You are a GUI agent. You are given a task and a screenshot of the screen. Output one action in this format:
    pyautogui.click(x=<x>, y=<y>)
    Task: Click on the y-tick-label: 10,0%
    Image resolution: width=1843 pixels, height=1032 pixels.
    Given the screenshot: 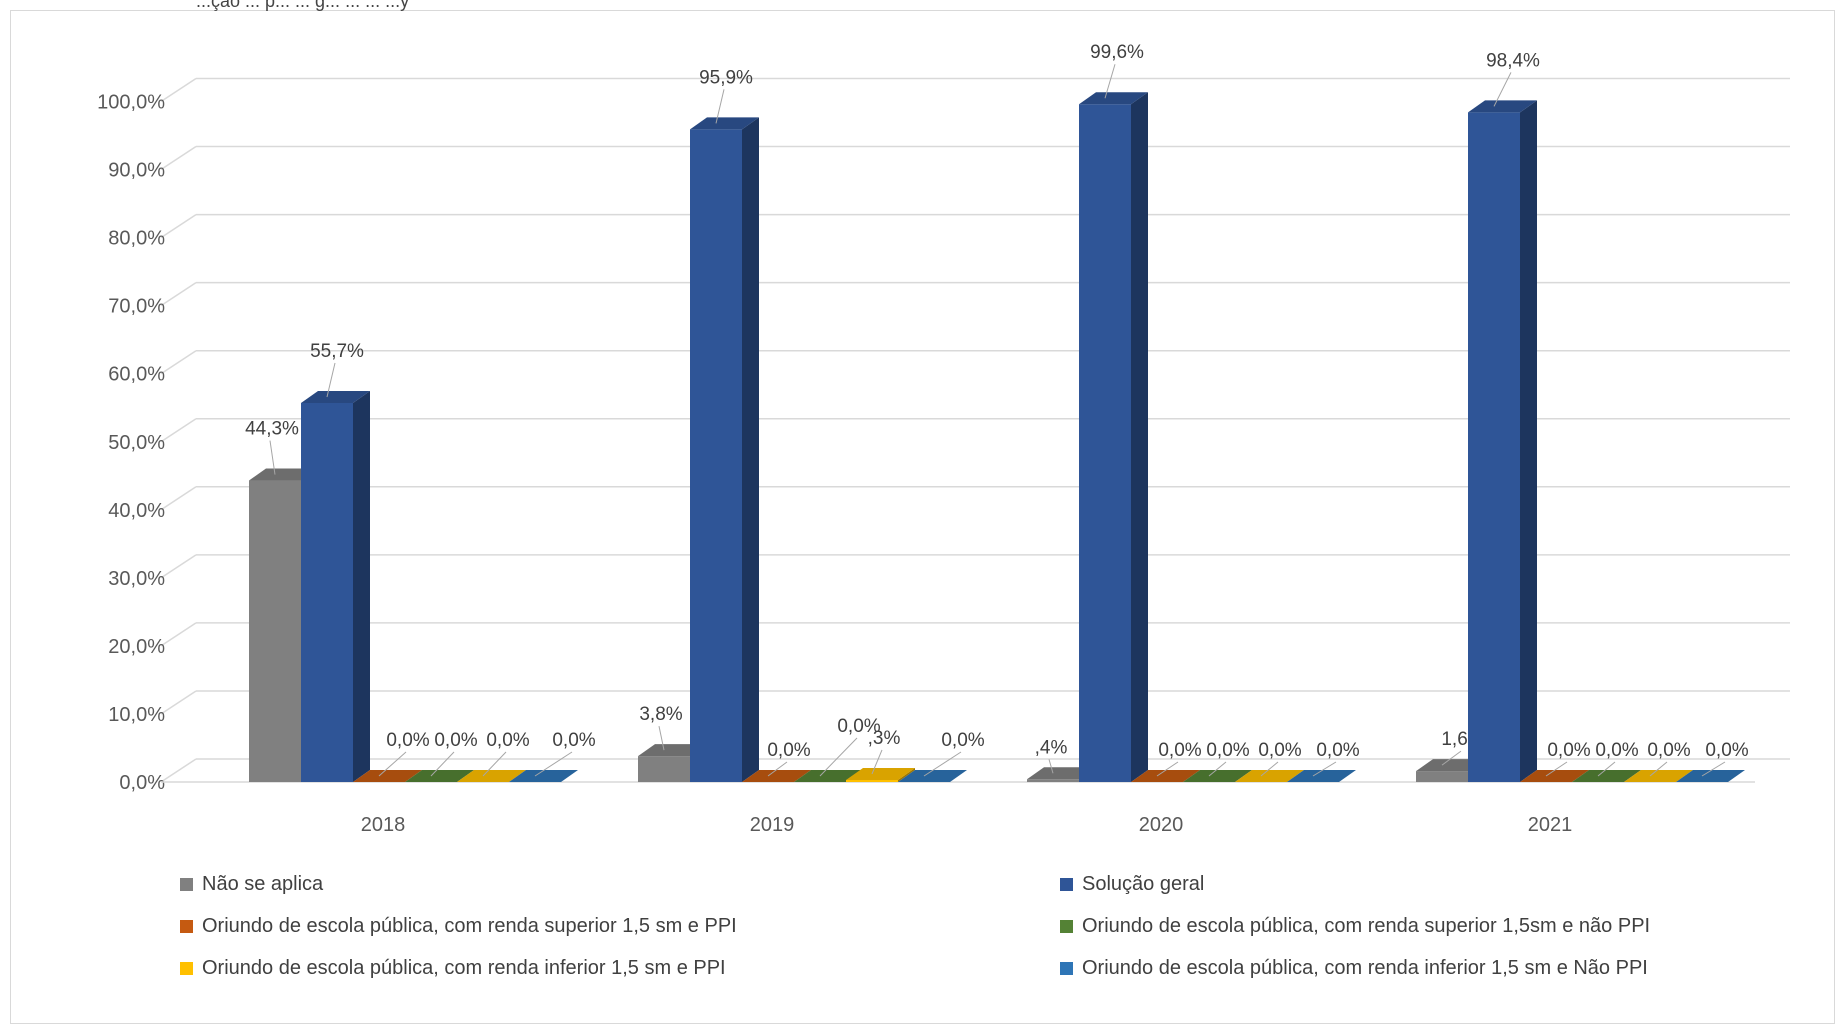 What is the action you would take?
    pyautogui.click(x=136, y=715)
    